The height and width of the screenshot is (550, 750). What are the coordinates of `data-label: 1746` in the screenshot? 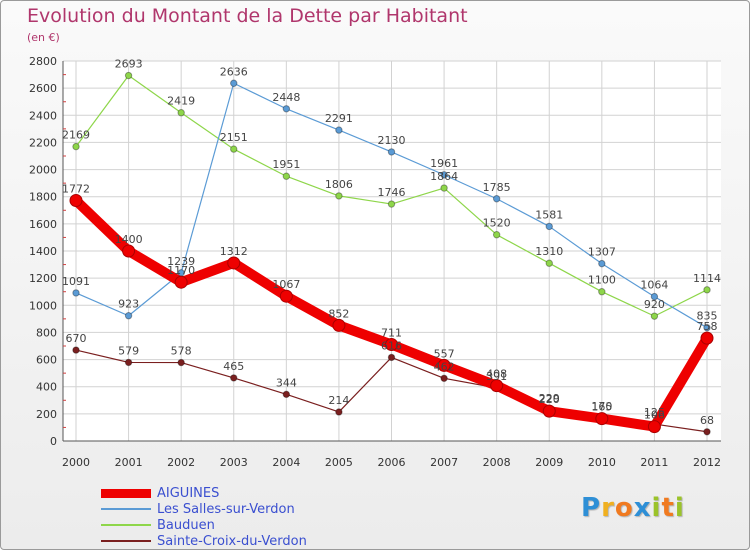 It's located at (392, 192).